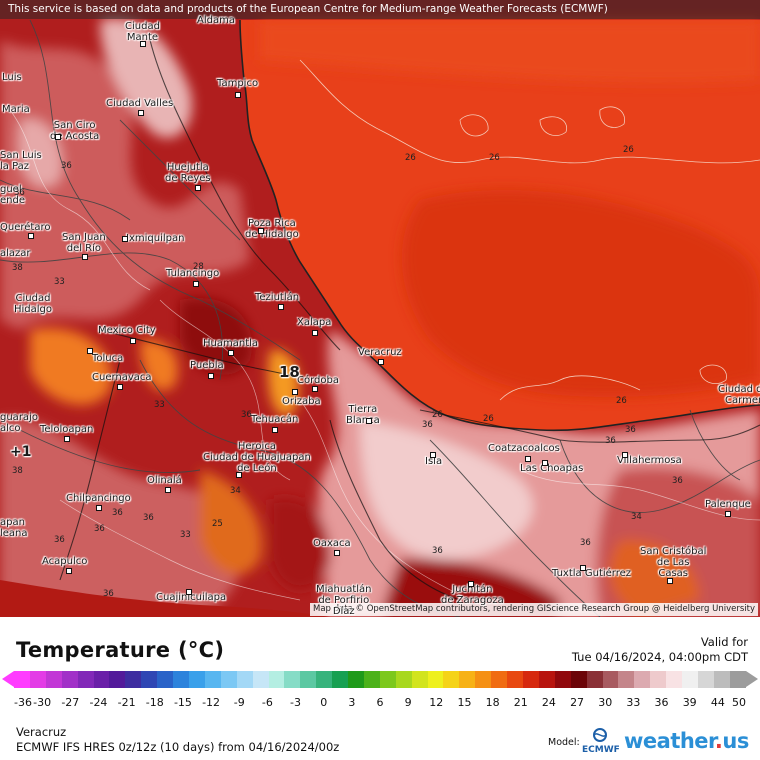  What do you see at coordinates (344, 600) in the screenshot?
I see `city-label: Miahuatlán de Porfirio Díaz` at bounding box center [344, 600].